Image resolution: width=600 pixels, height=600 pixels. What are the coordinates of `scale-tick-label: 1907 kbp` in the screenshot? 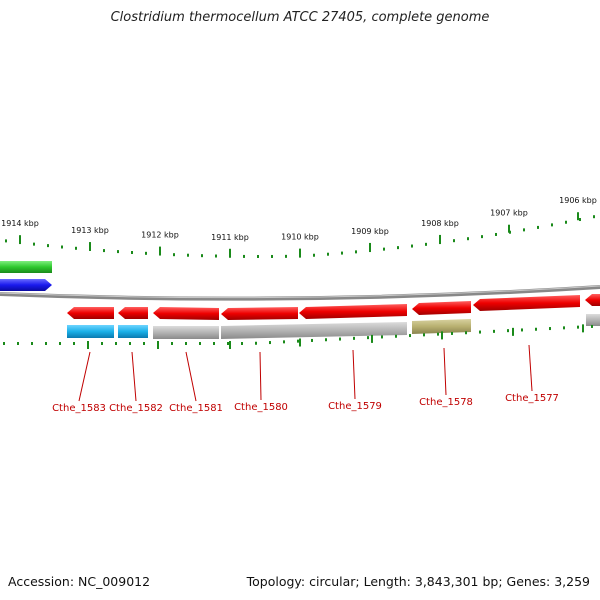 It's located at (509, 213).